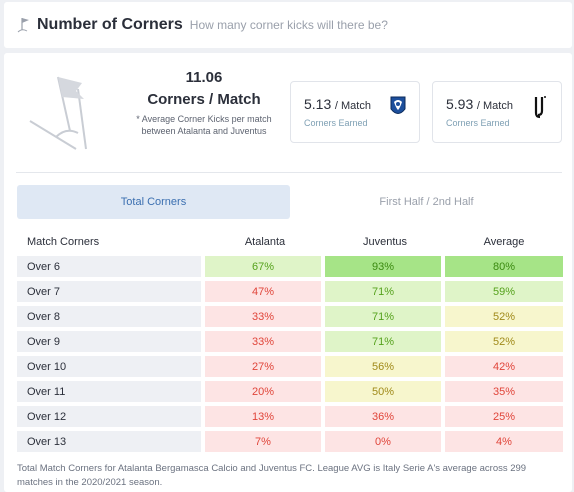 Image resolution: width=574 pixels, height=492 pixels. What do you see at coordinates (385, 391) in the screenshot?
I see `juventus-value-cell: 50%` at bounding box center [385, 391].